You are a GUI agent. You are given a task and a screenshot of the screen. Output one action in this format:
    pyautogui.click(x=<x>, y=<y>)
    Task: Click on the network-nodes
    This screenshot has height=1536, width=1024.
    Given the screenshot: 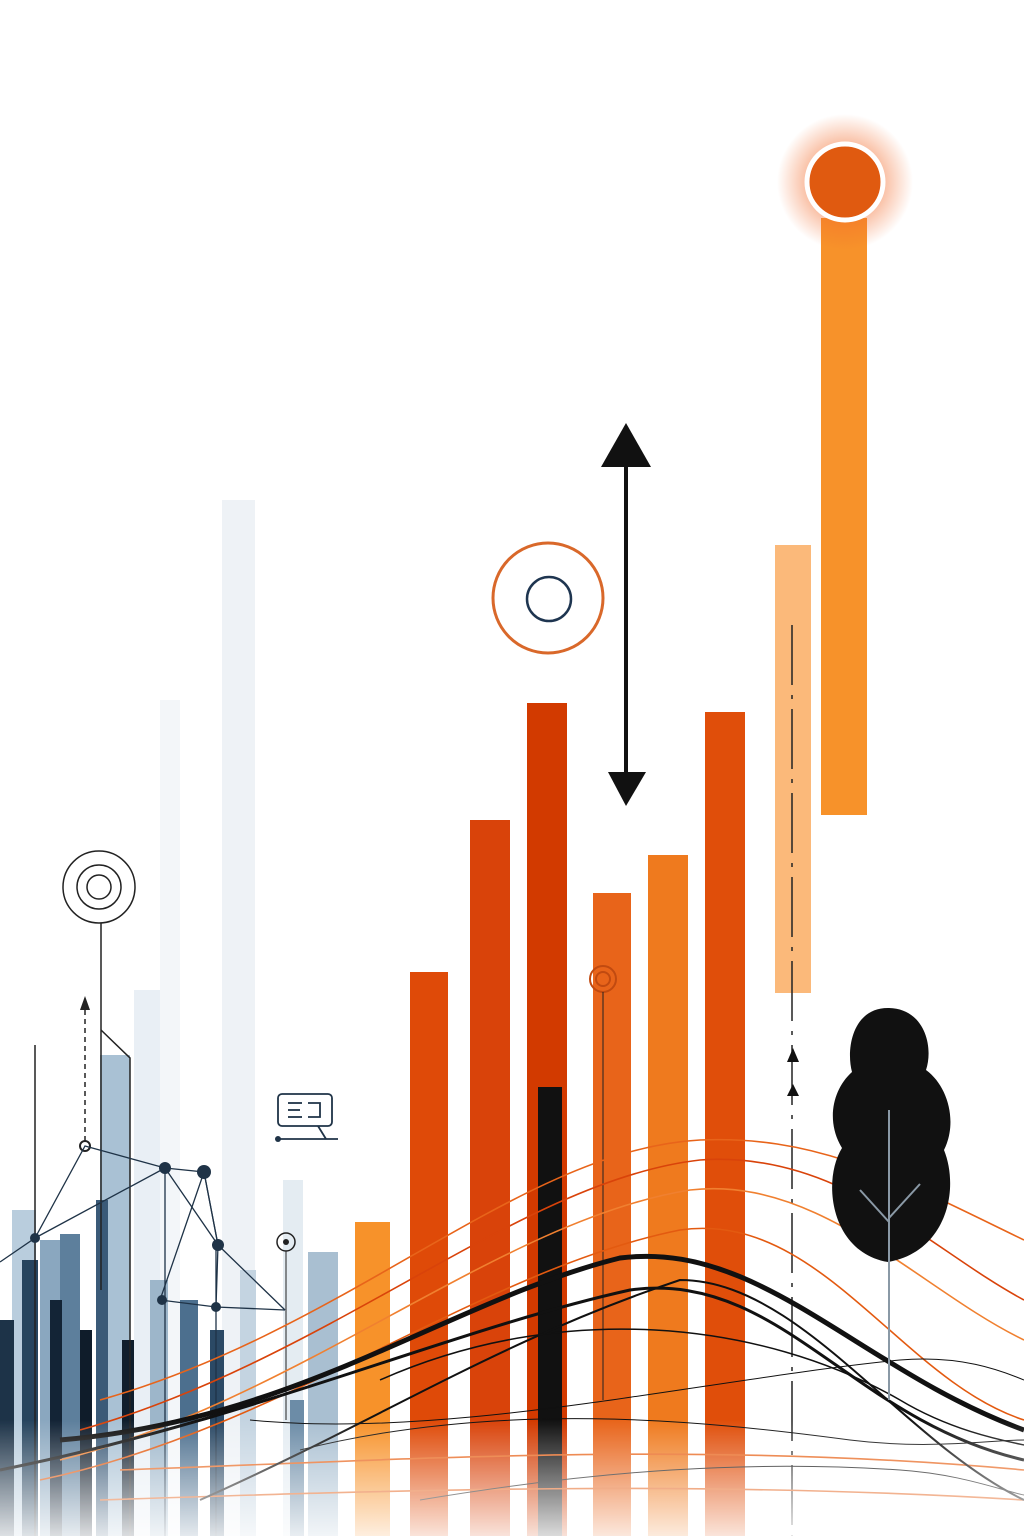 What is the action you would take?
    pyautogui.click(x=127, y=1237)
    